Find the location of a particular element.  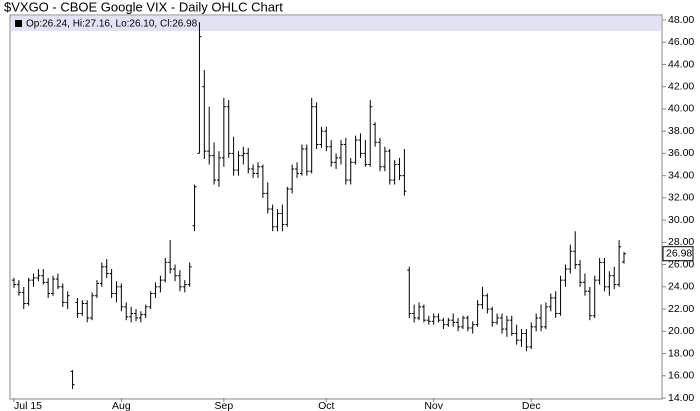

y-tick-label: 28.00 is located at coordinates (681, 242).